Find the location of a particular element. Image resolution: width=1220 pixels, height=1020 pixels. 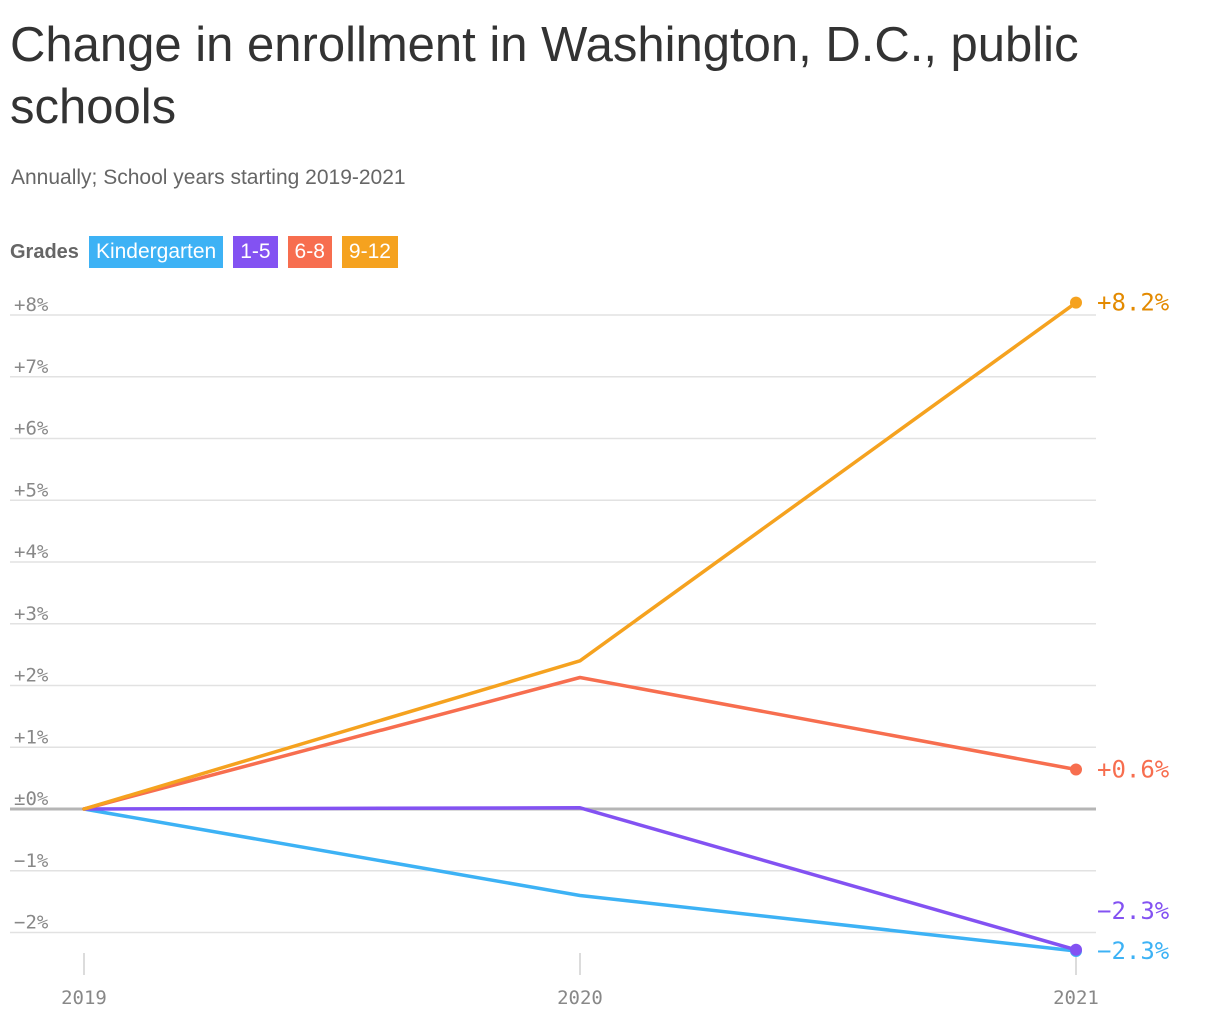

y-tick-label: +1% is located at coordinates (31, 737).